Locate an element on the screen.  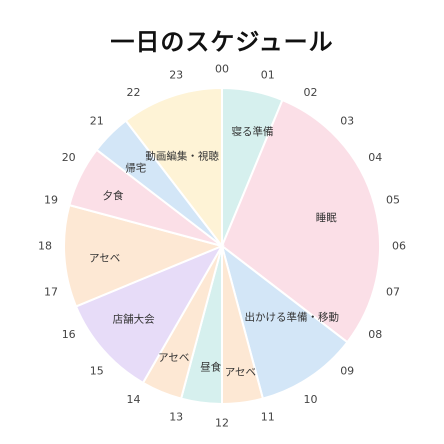
chart-title: 一日のスケジュール is located at coordinates (222, 42).